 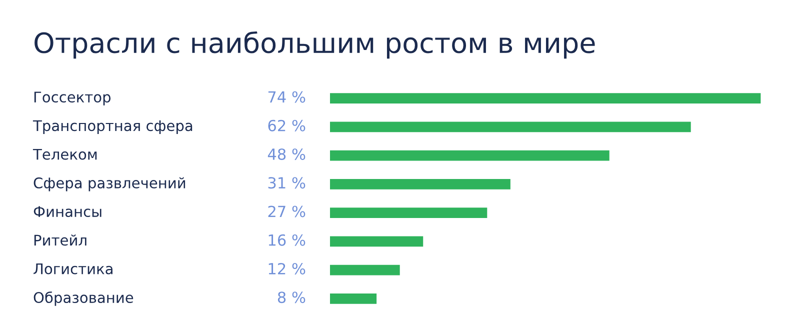 What do you see at coordinates (287, 212) in the screenshot?
I see `data-label: 27 %` at bounding box center [287, 212].